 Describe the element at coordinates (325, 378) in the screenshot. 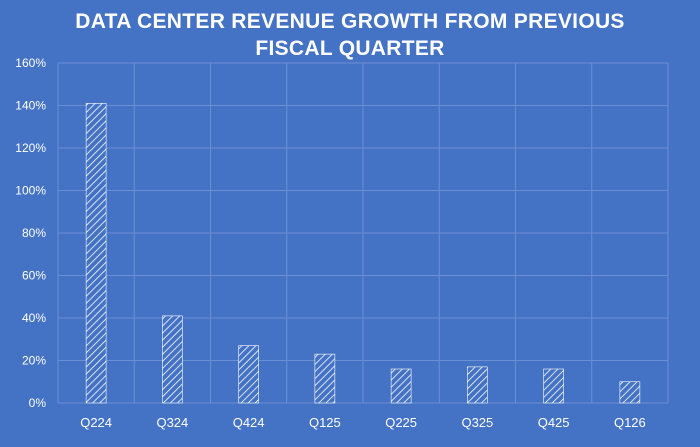

I see `bar-q125` at that location.